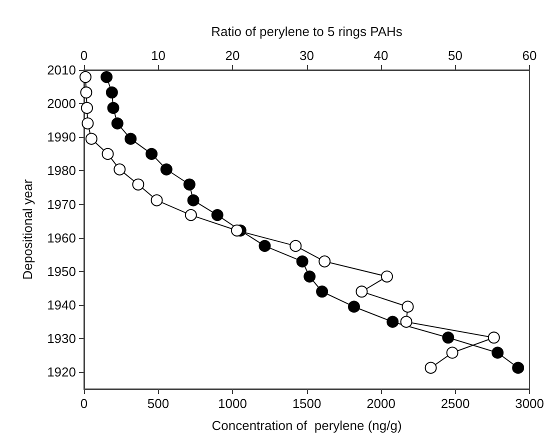 The image size is (547, 444). Describe the element at coordinates (455, 55) in the screenshot. I see `x2-tick-label: 50` at that location.